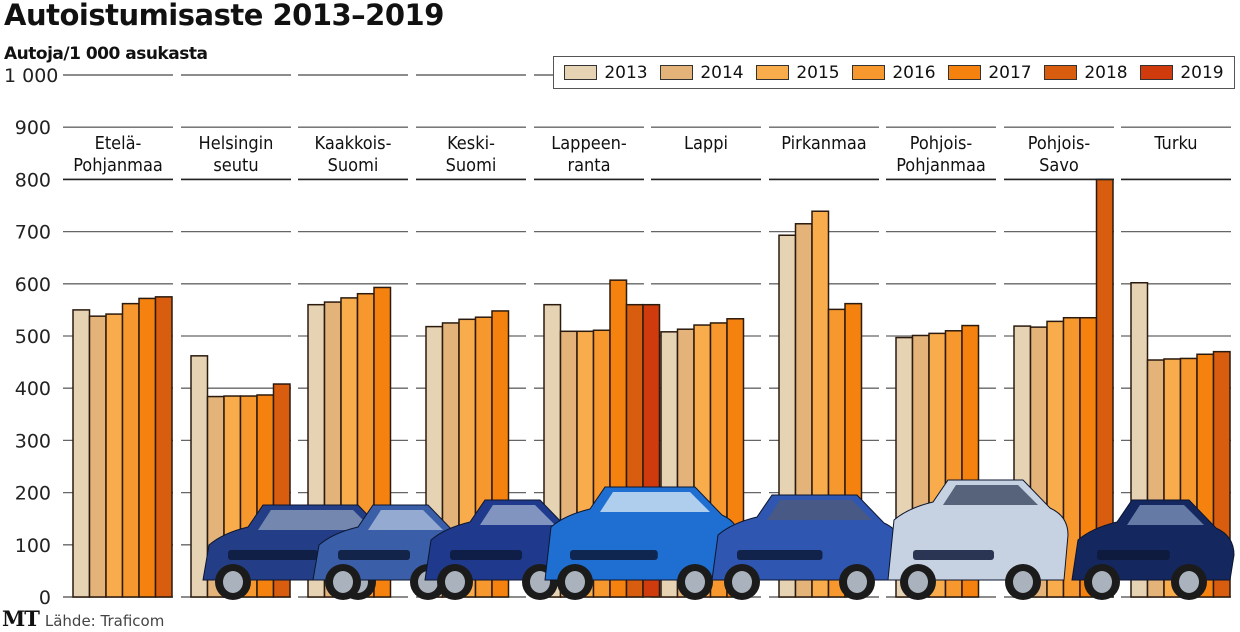 This screenshot has width=1240, height=632. Describe the element at coordinates (33, 494) in the screenshot. I see `y-tick-label: 200` at that location.